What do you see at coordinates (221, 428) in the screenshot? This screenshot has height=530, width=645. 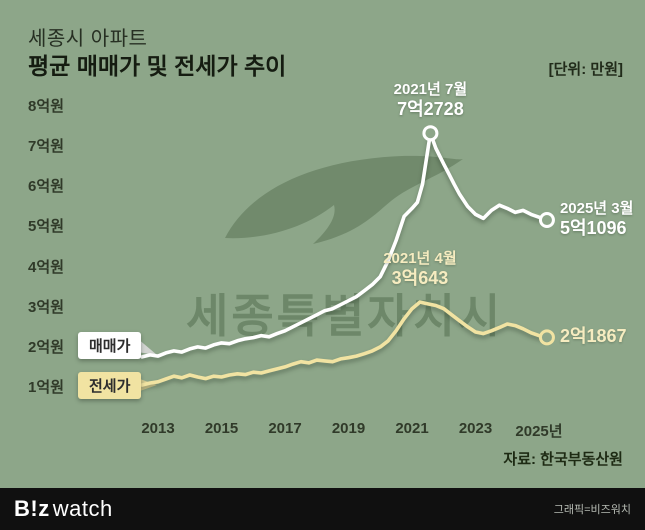 I see `x-tick-label: 2015` at bounding box center [221, 428].